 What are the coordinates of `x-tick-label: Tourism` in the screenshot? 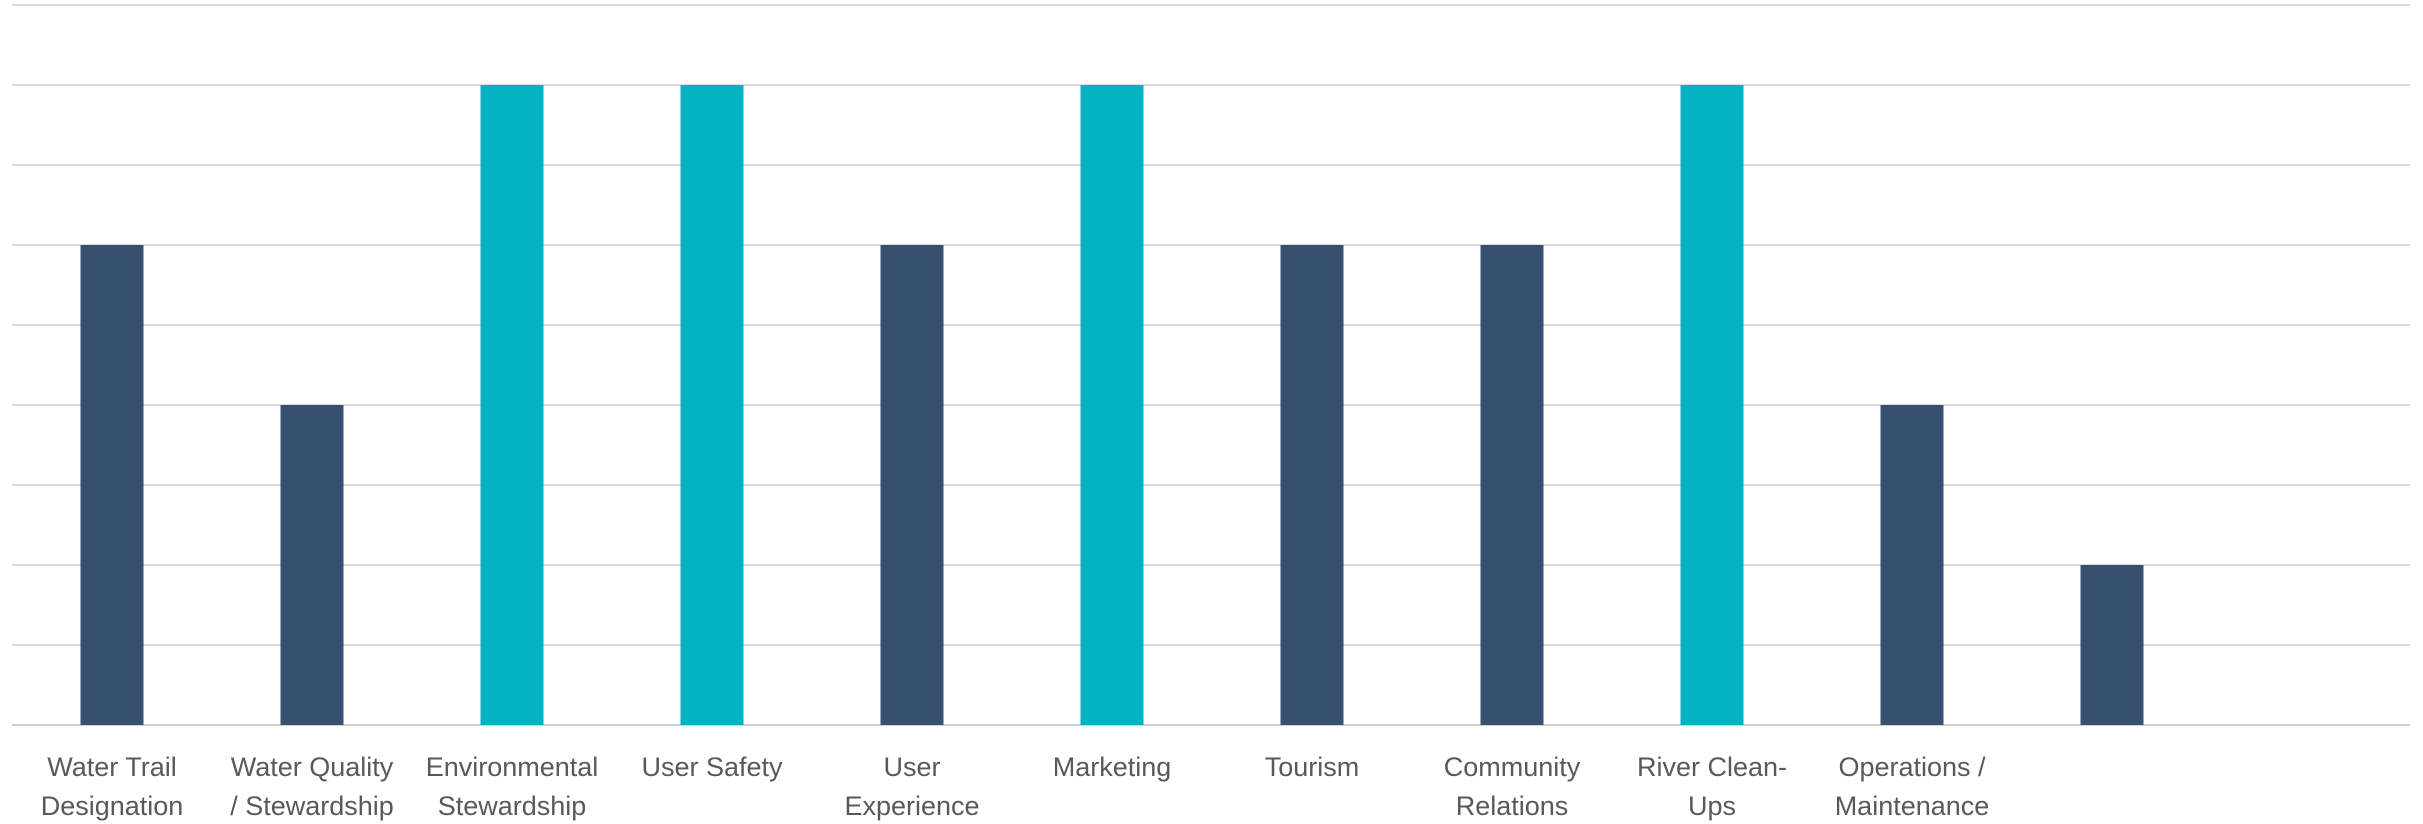 It's located at (1312, 767).